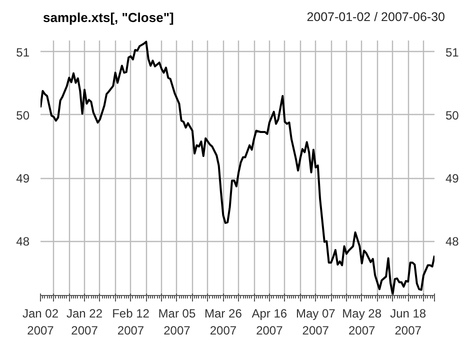 Image resolution: width=474 pixels, height=338 pixels. Describe the element at coordinates (270, 322) in the screenshot. I see `x-tick-label: Apr 16 2007` at that location.